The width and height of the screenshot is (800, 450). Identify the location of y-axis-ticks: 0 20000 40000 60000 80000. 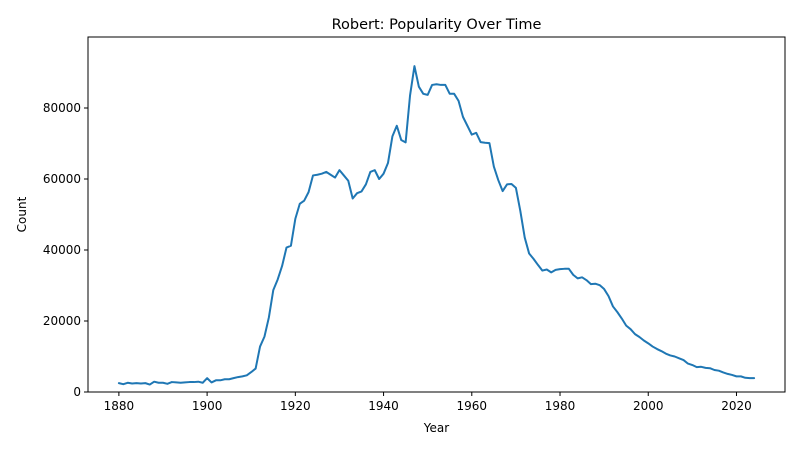
(65, 250).